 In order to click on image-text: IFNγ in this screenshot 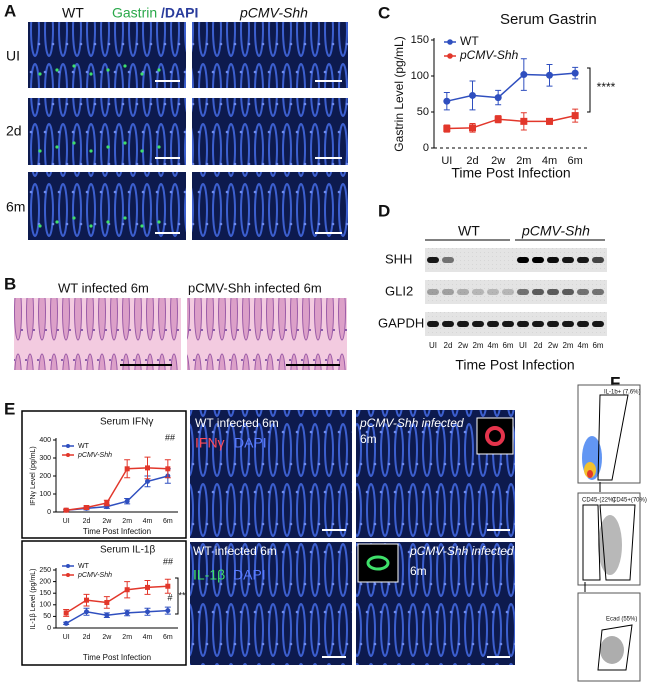, I will do `click(210, 443)`.